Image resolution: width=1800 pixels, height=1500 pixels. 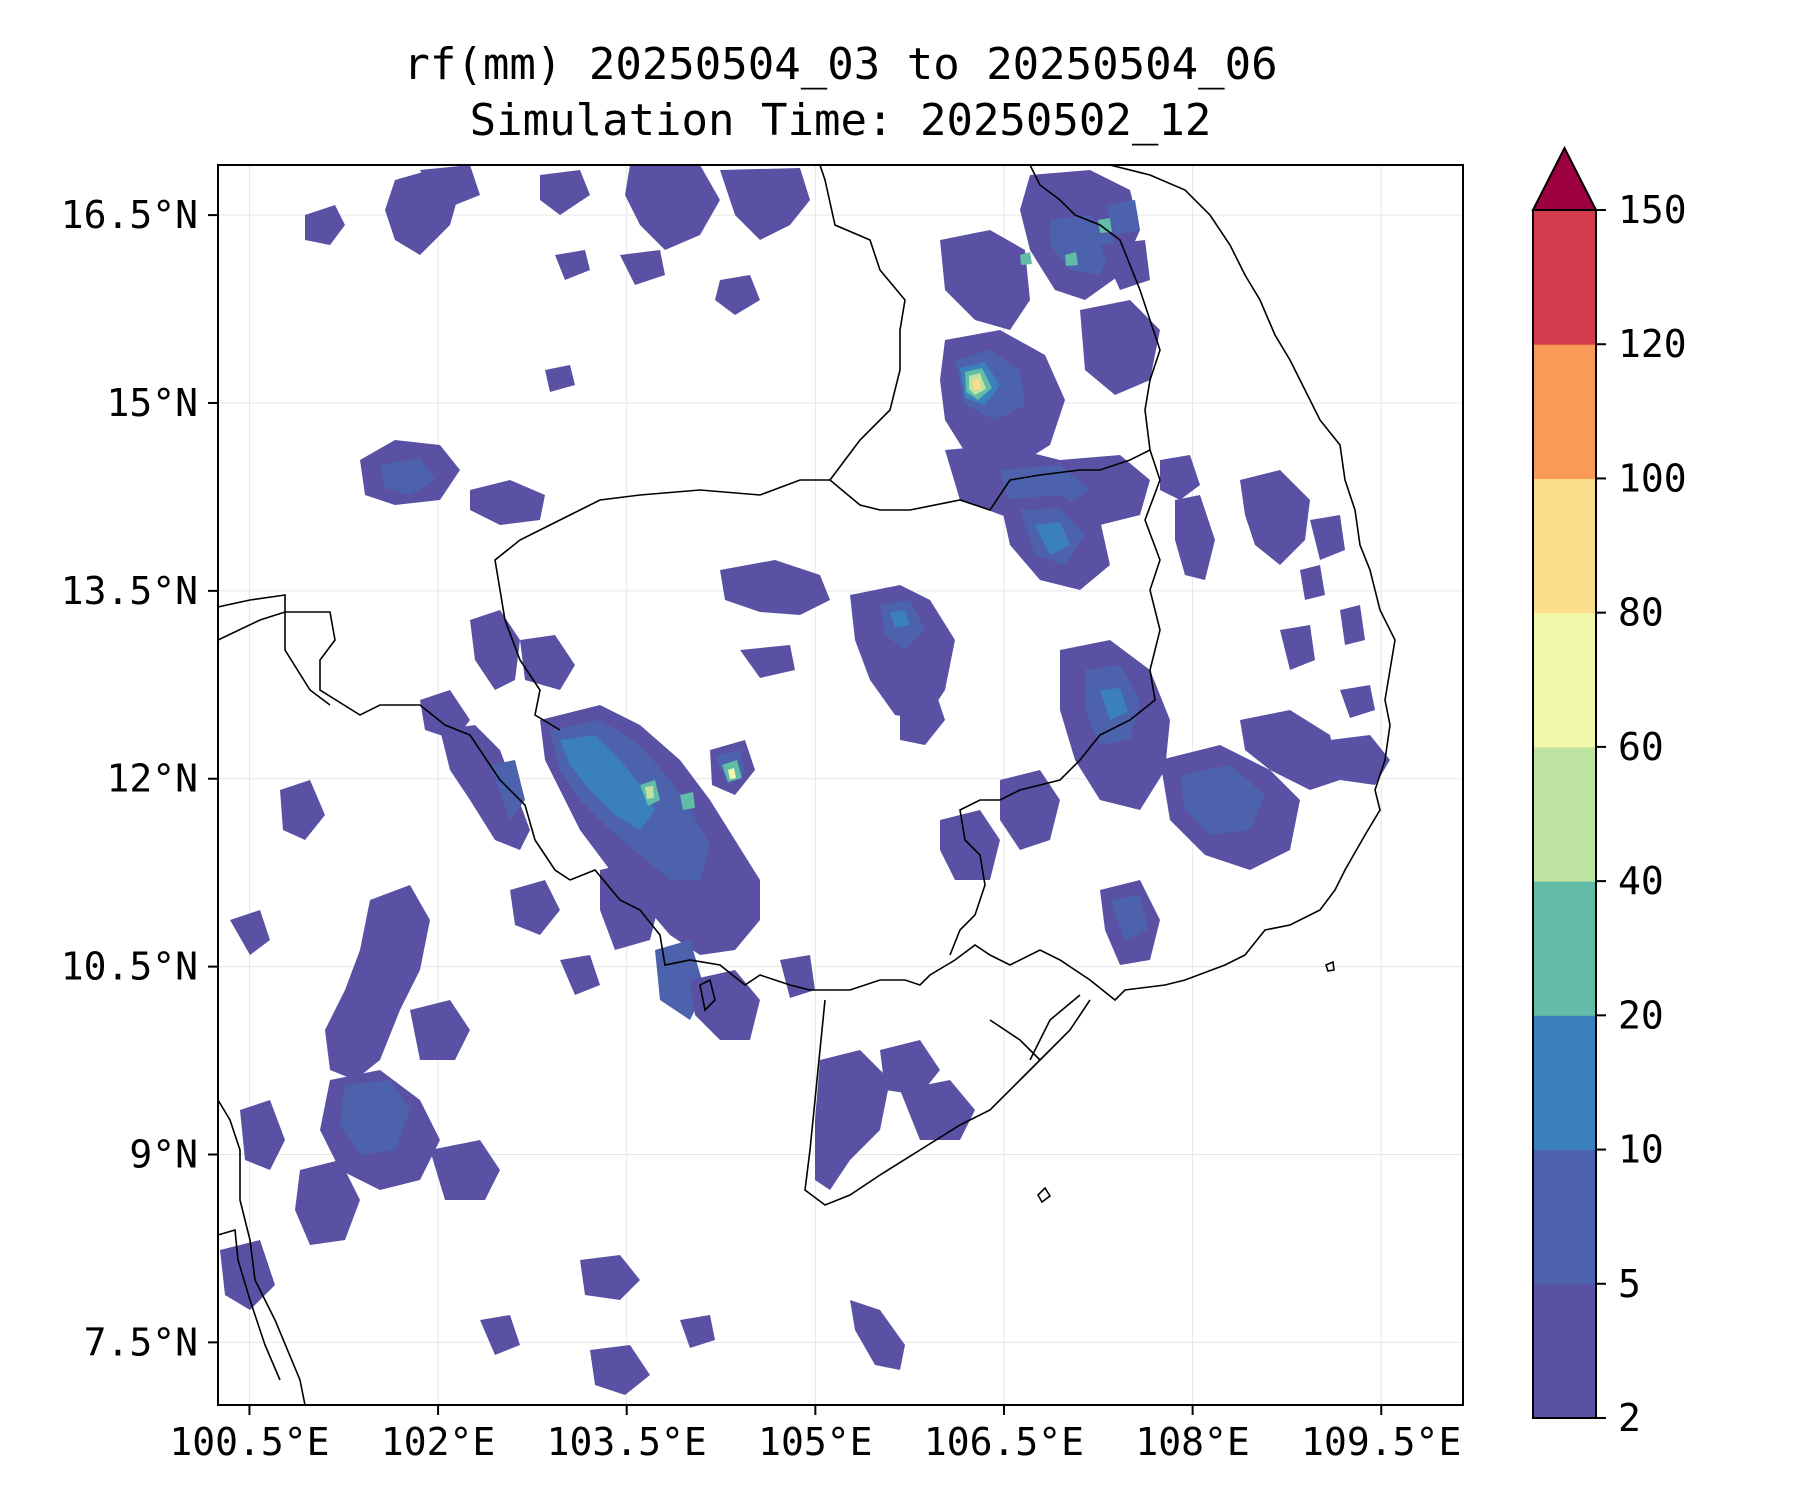 I want to click on colorbar-tick-label: 10, so click(x=1641, y=1150).